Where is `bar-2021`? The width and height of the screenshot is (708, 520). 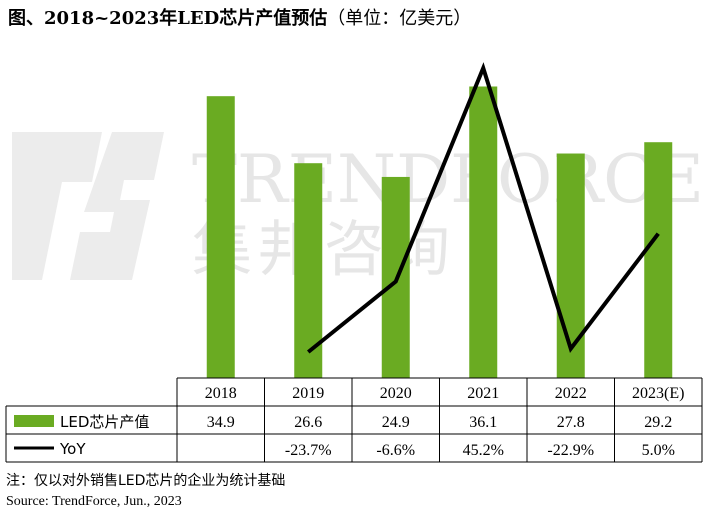 bar-2021 is located at coordinates (483, 232).